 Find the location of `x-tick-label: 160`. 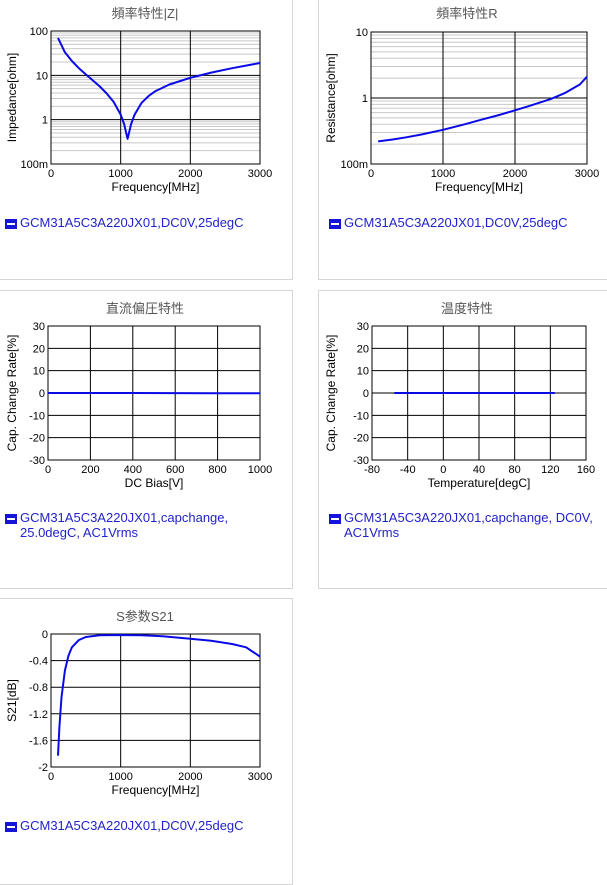

x-tick-label: 160 is located at coordinates (586, 470).